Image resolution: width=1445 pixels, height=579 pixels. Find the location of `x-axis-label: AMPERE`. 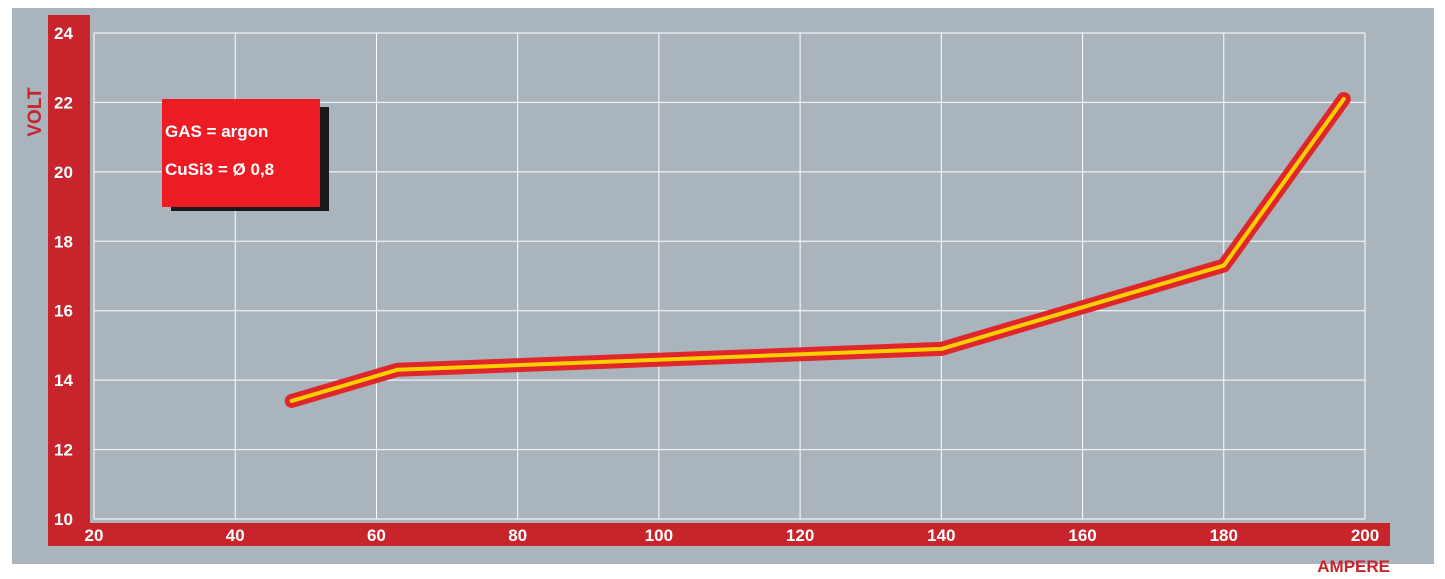

x-axis-label: AMPERE is located at coordinates (1353, 565).